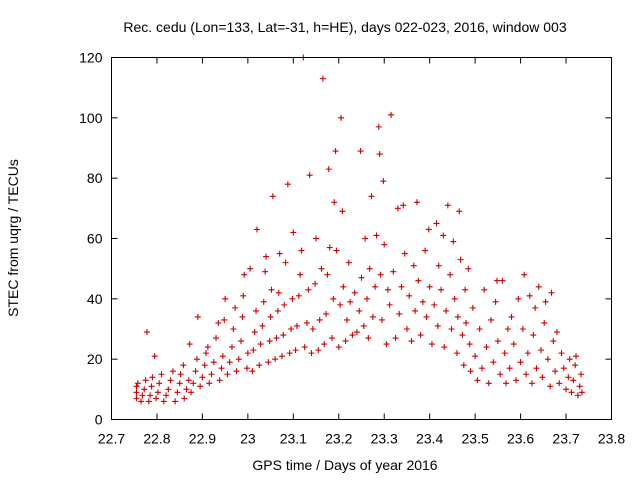 The height and width of the screenshot is (480, 640). I want to click on y-tick-label: 120, so click(91, 58).